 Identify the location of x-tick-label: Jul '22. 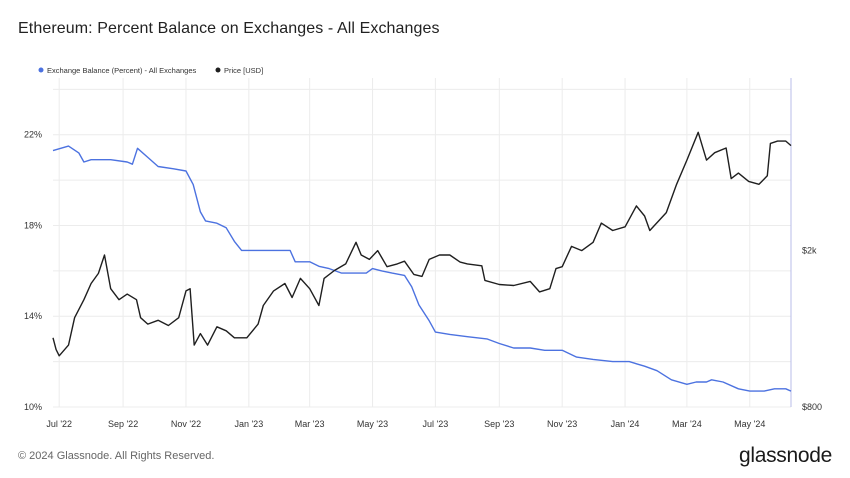
(59, 424).